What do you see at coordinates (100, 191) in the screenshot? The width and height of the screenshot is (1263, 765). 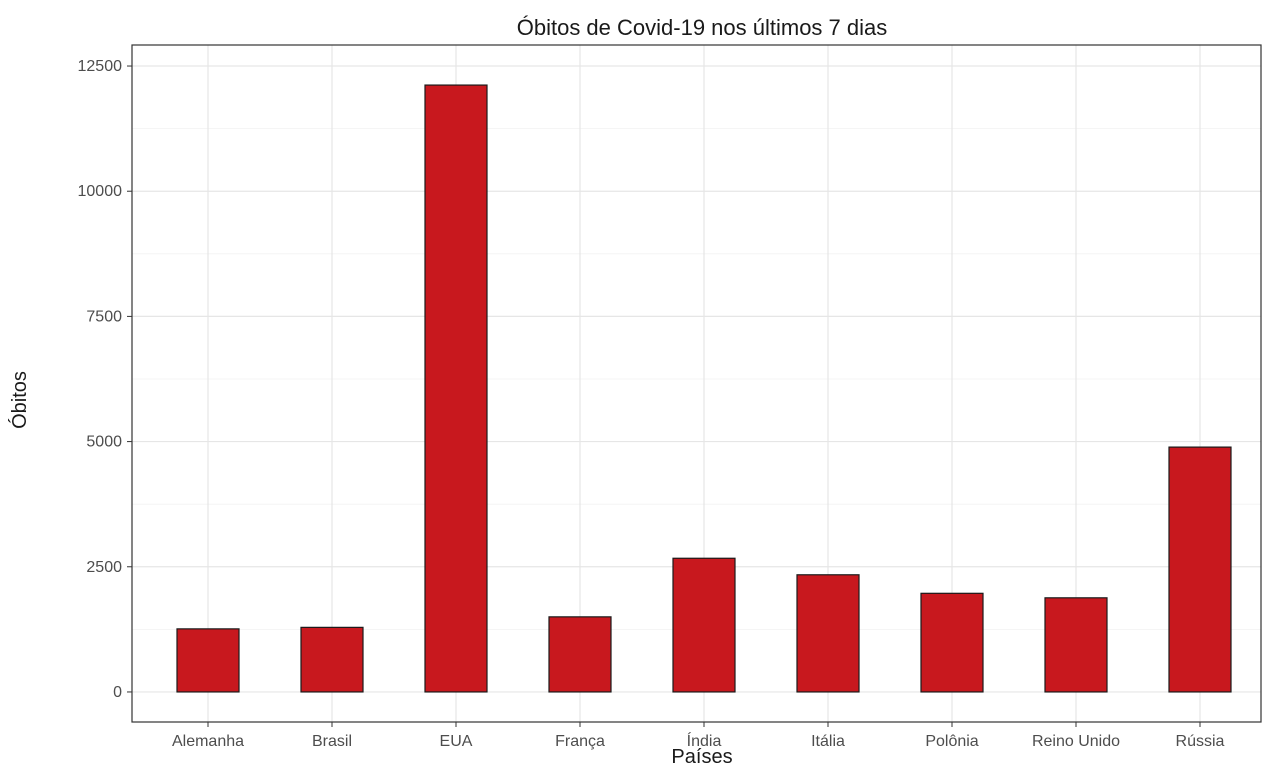 I see `y-tick-label: 10000` at bounding box center [100, 191].